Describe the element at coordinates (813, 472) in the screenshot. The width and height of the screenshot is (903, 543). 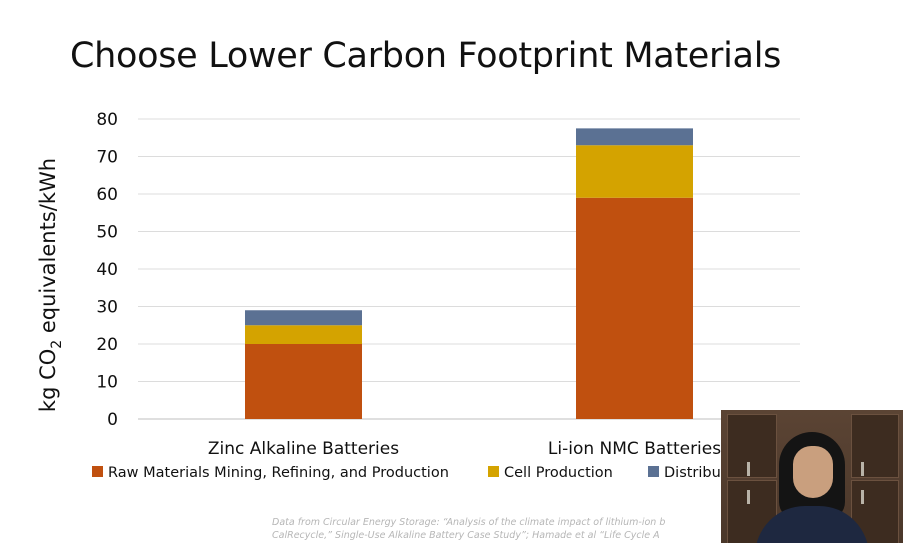
I see `presenter-face` at that location.